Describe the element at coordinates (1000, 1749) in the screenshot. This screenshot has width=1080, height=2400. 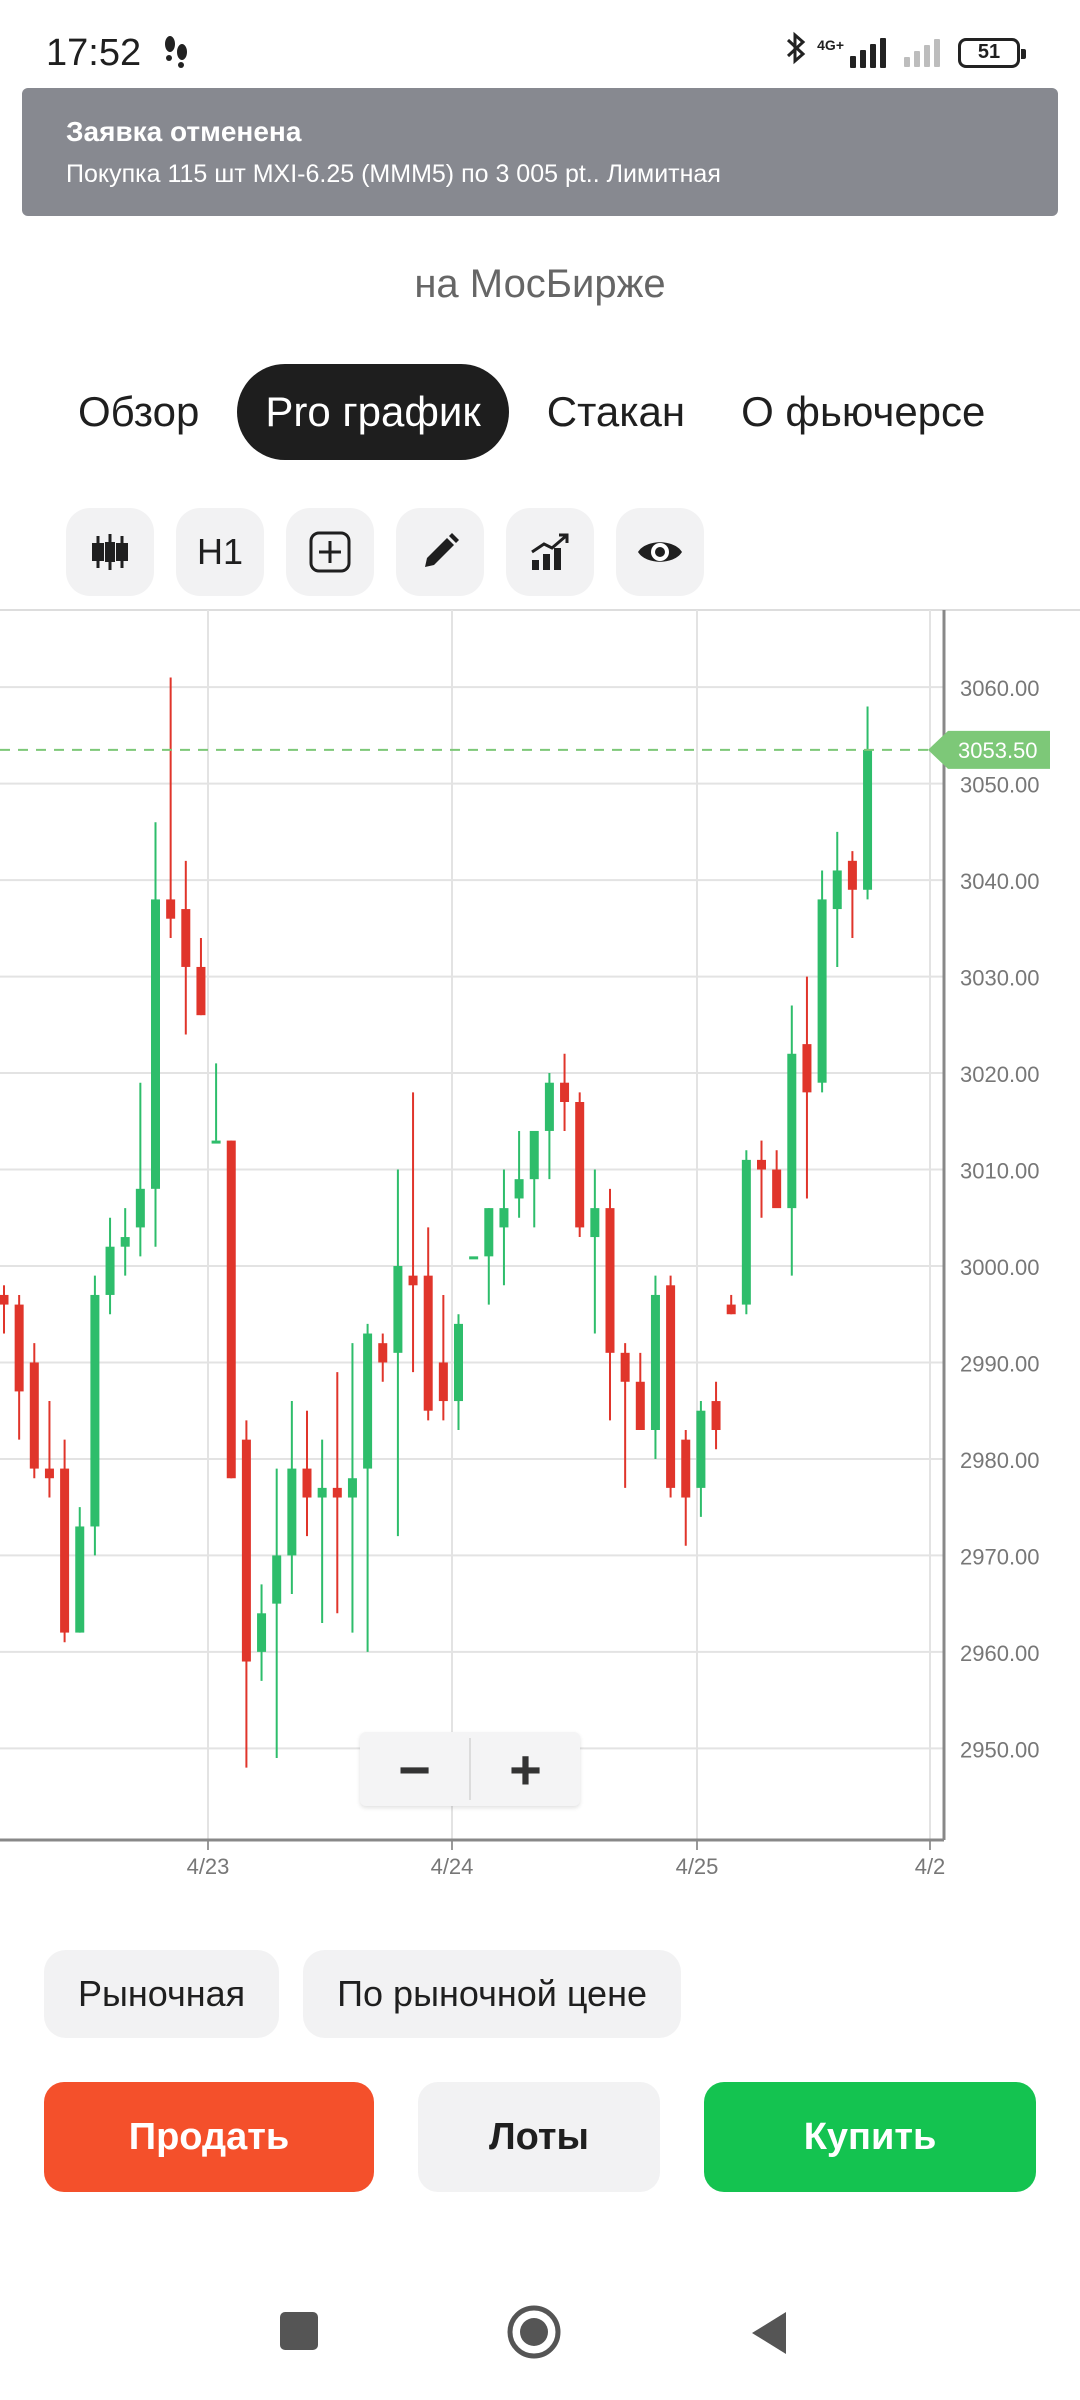
I see `y-tick-label: 2950.00` at that location.